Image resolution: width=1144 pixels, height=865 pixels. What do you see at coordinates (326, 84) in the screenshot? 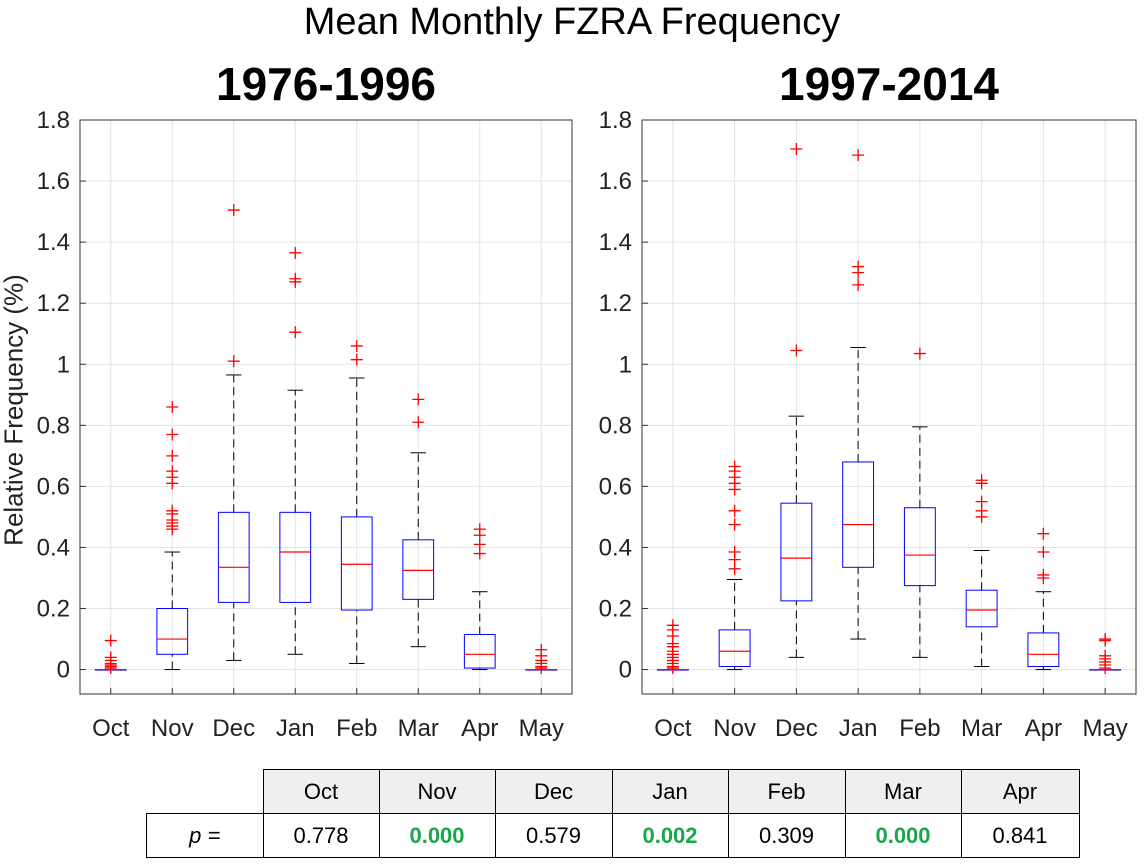
I see `panel-1-title: 1976-1996` at bounding box center [326, 84].